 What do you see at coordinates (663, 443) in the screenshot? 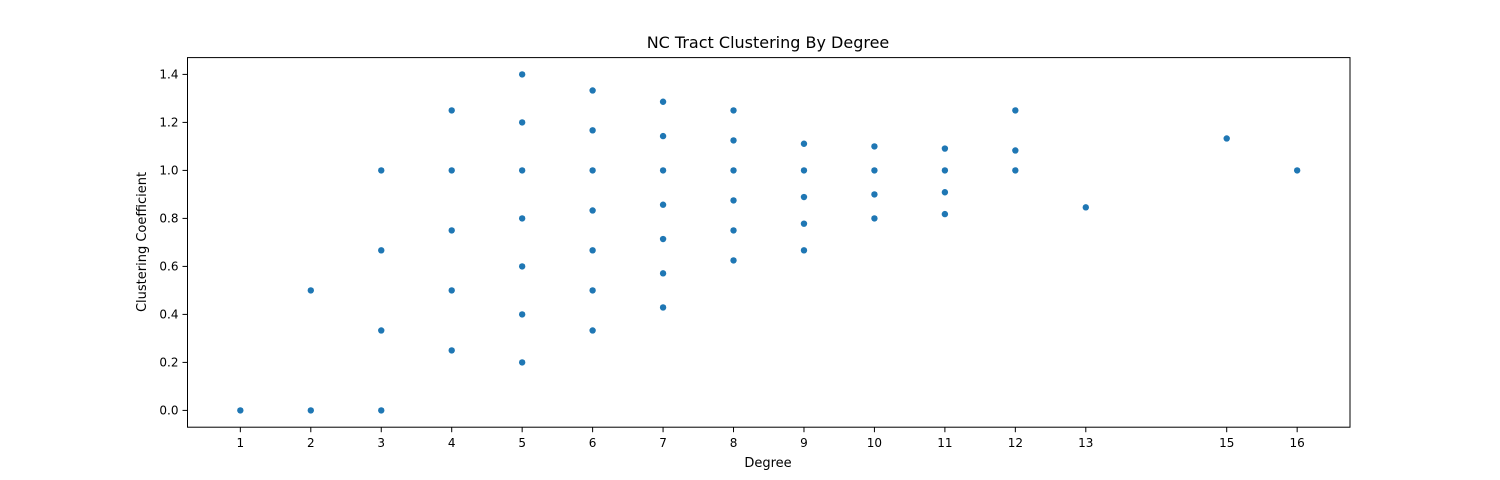
I see `x-tick-label: 7` at bounding box center [663, 443].